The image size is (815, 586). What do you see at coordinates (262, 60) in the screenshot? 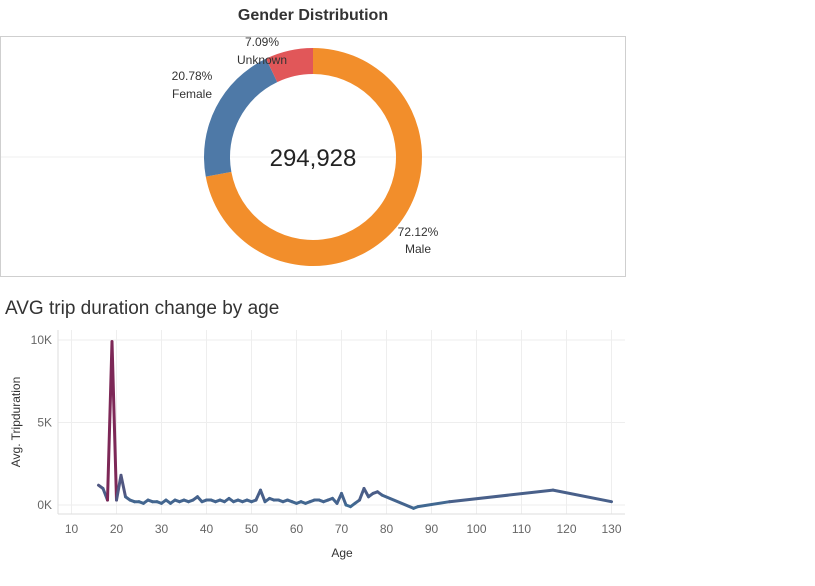
I see `slice-name-unknown: Unknown` at bounding box center [262, 60].